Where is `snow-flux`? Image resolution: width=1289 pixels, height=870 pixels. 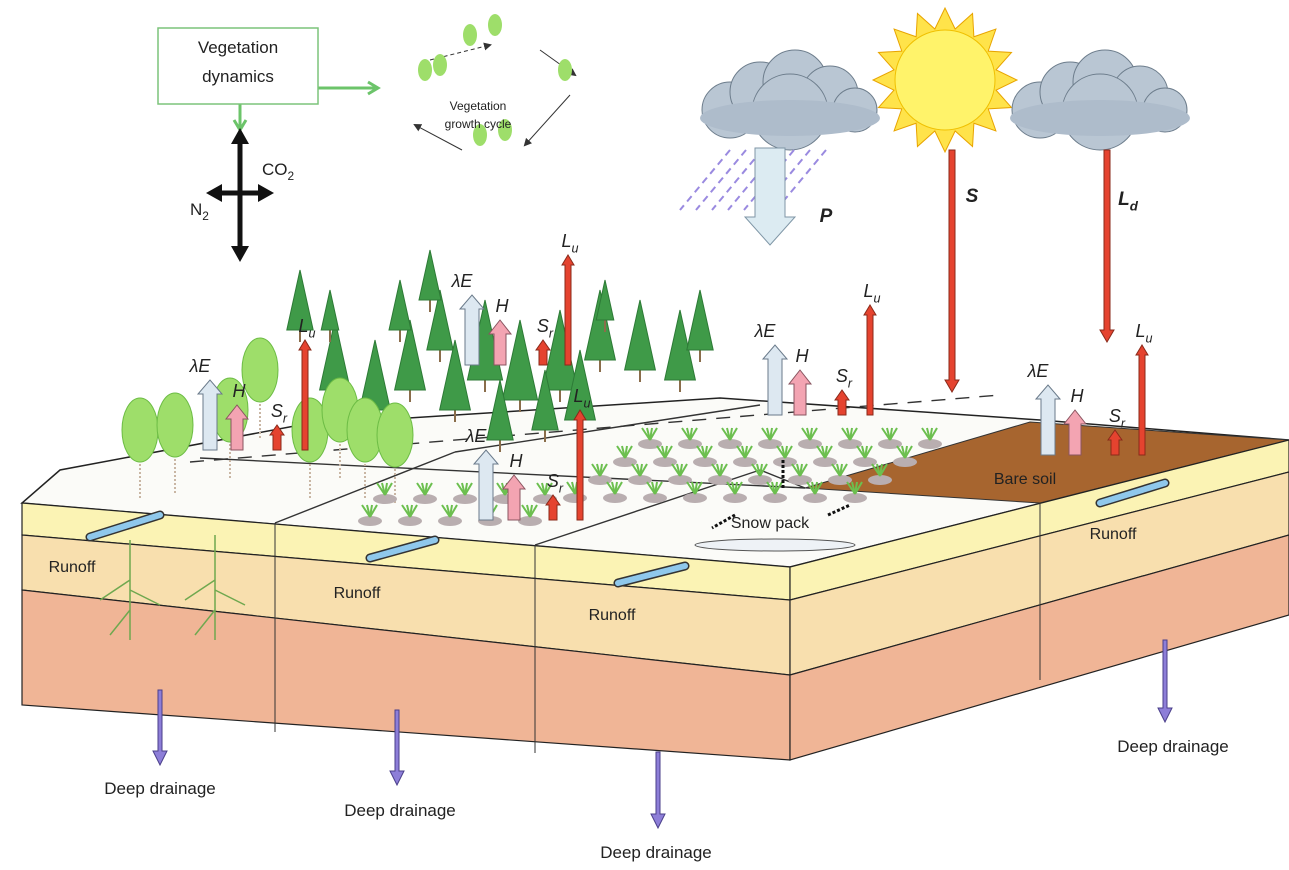
snow-flux is located at coordinates (723, 521).